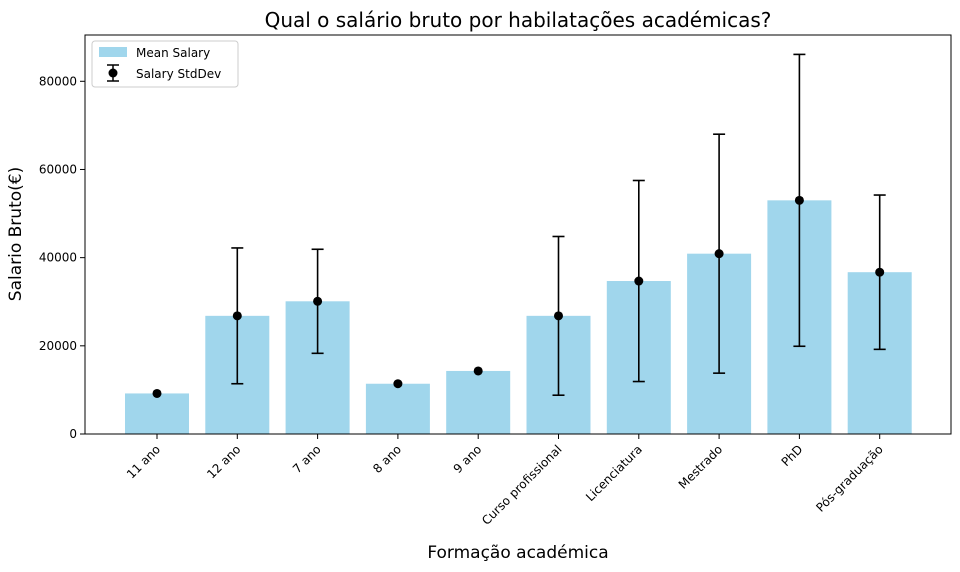 Image resolution: width=960 pixels, height=572 pixels. I want to click on x-tick-label: 9 ano, so click(468, 459).